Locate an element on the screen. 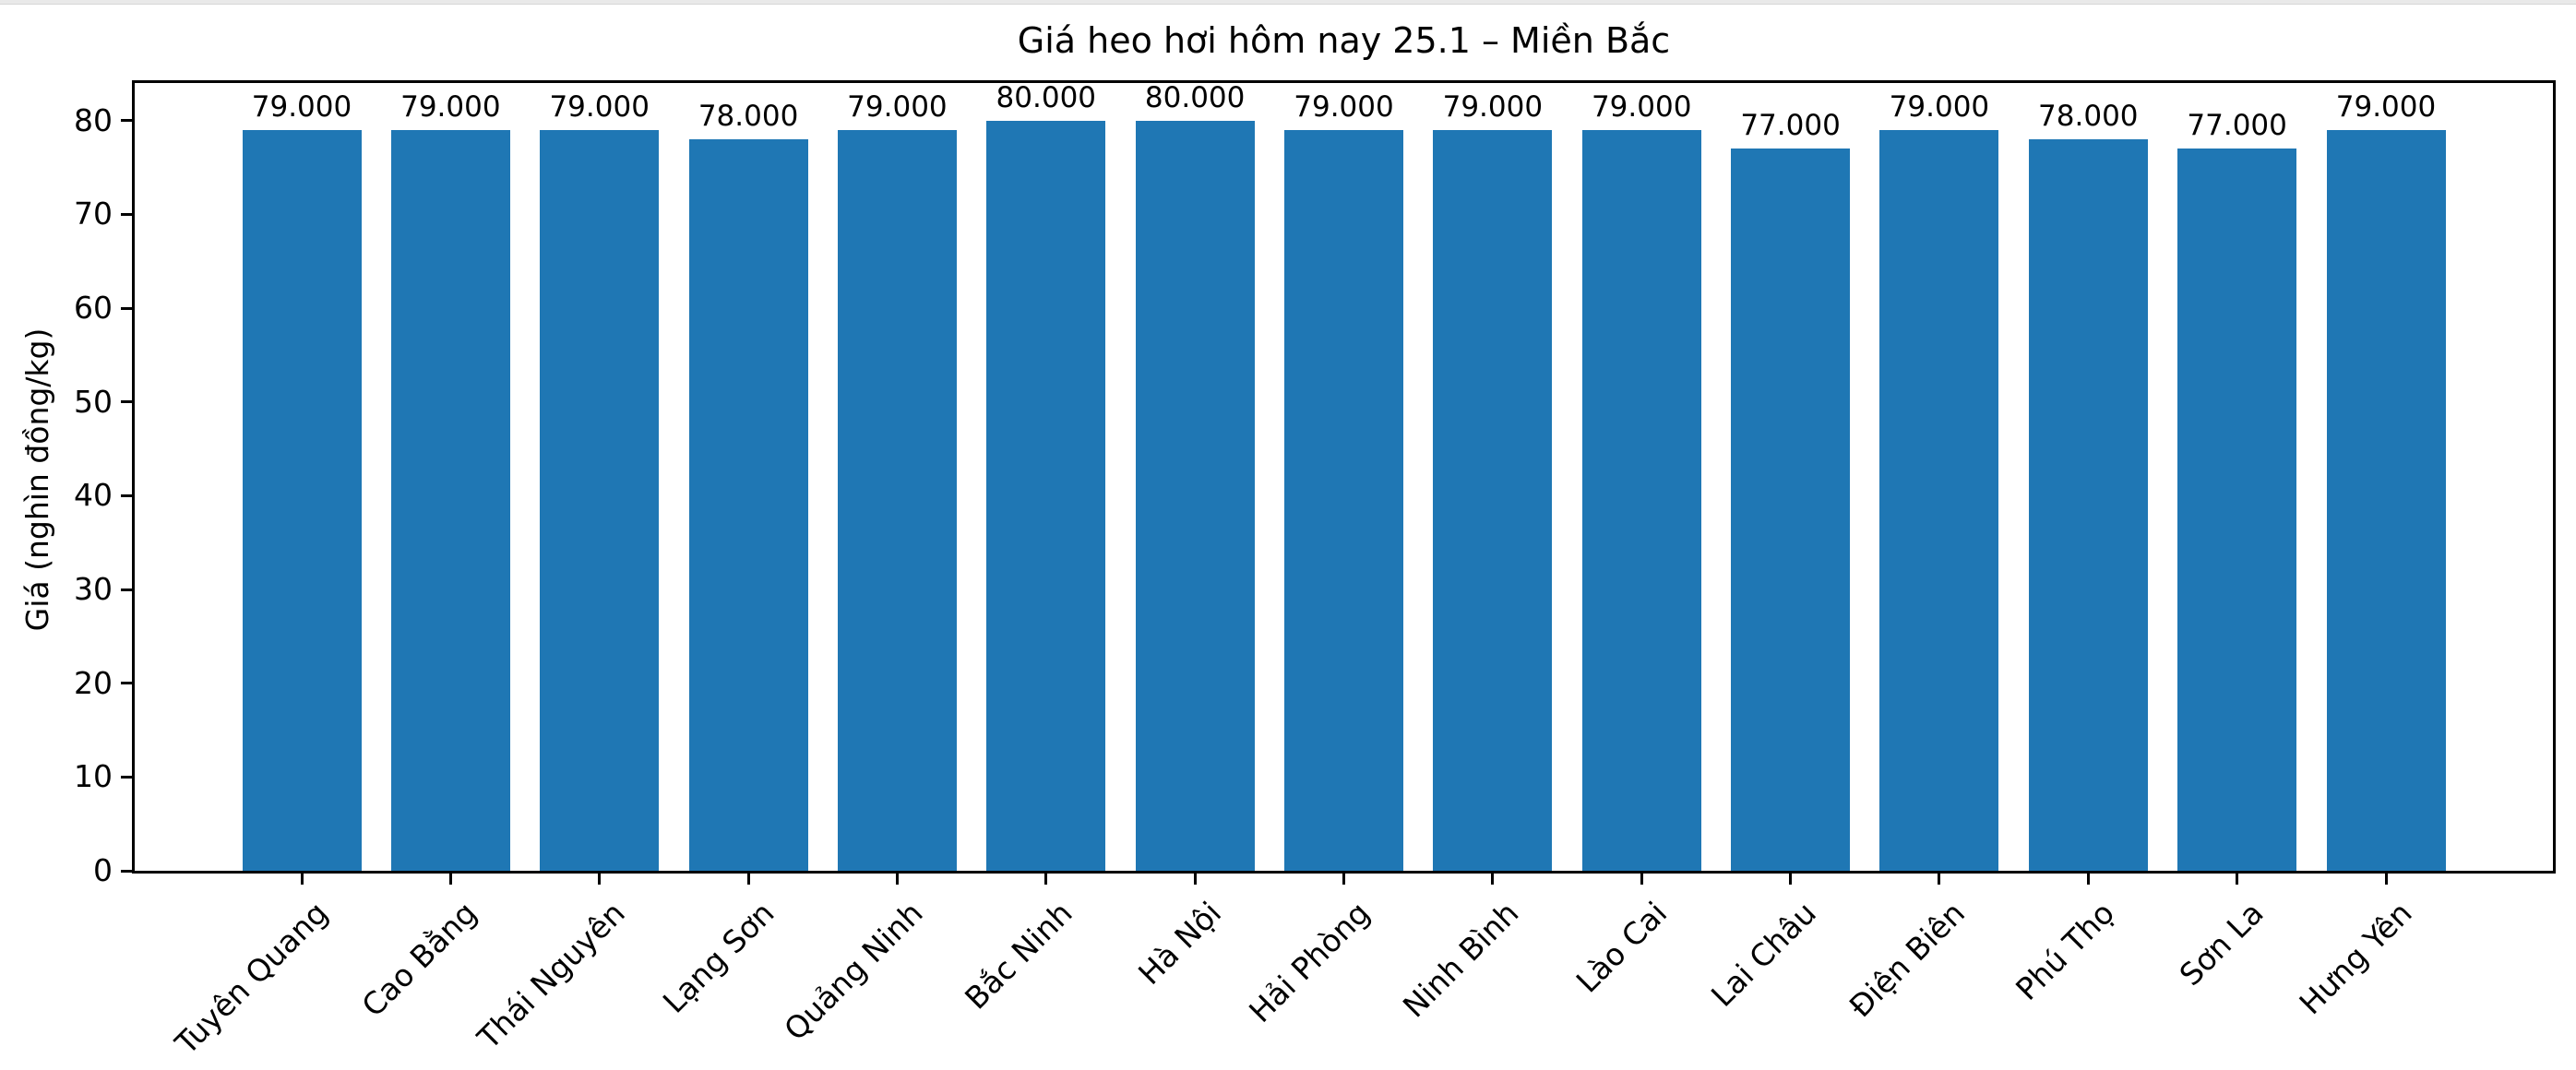  x-tick-label: Thái Nguyên is located at coordinates (552, 975).